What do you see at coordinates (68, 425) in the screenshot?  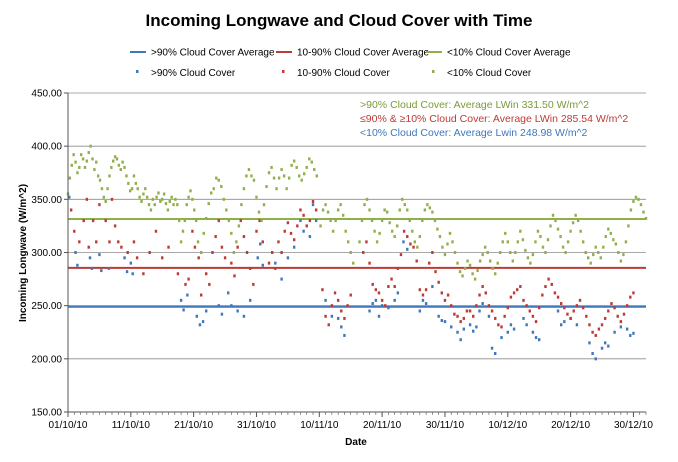 I see `x-tick-label: 01/10/10` at bounding box center [68, 425].